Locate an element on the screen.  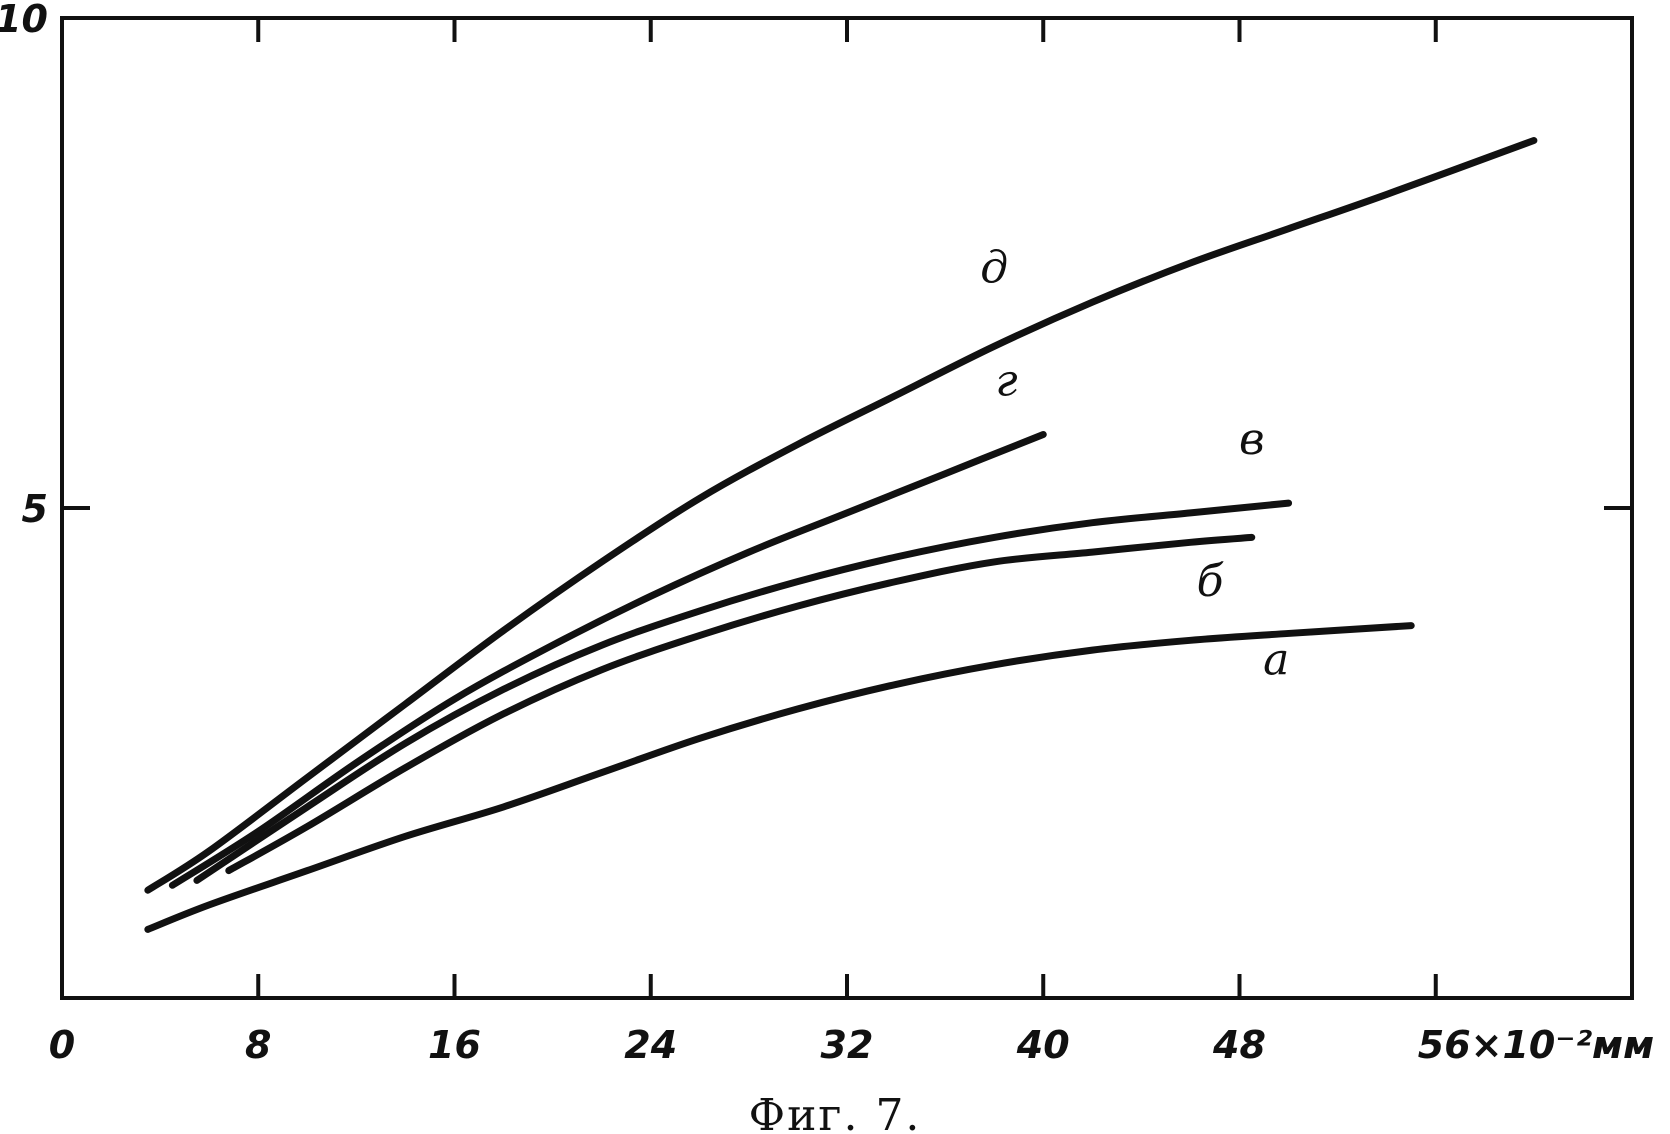
x-tick-label-7: 56×10⁻²мм is located at coordinates (1536, 1045).